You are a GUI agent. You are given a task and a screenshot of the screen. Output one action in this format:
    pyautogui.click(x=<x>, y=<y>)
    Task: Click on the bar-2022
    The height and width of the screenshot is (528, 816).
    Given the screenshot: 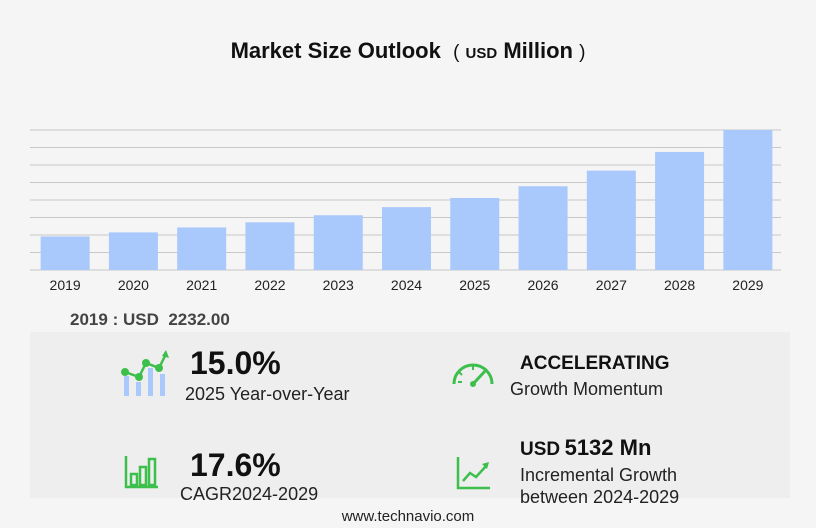 What is the action you would take?
    pyautogui.click(x=270, y=246)
    